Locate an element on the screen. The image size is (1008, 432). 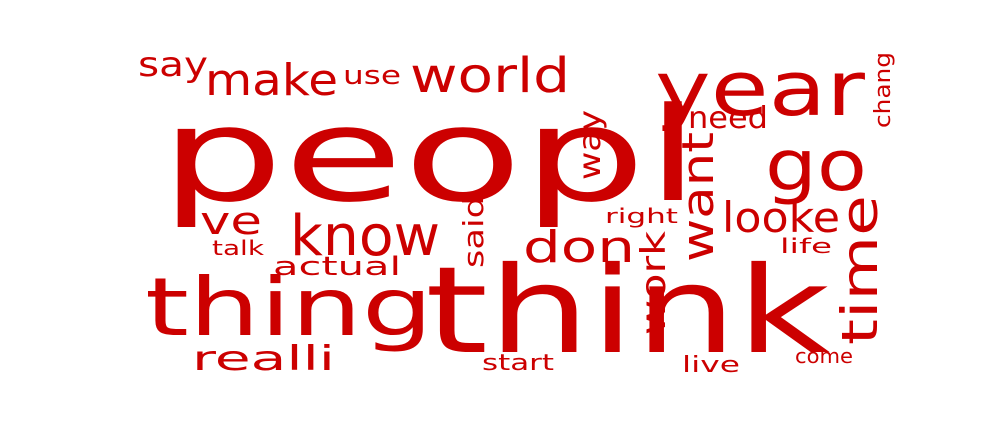
word-time: time is located at coordinates (860, 270).